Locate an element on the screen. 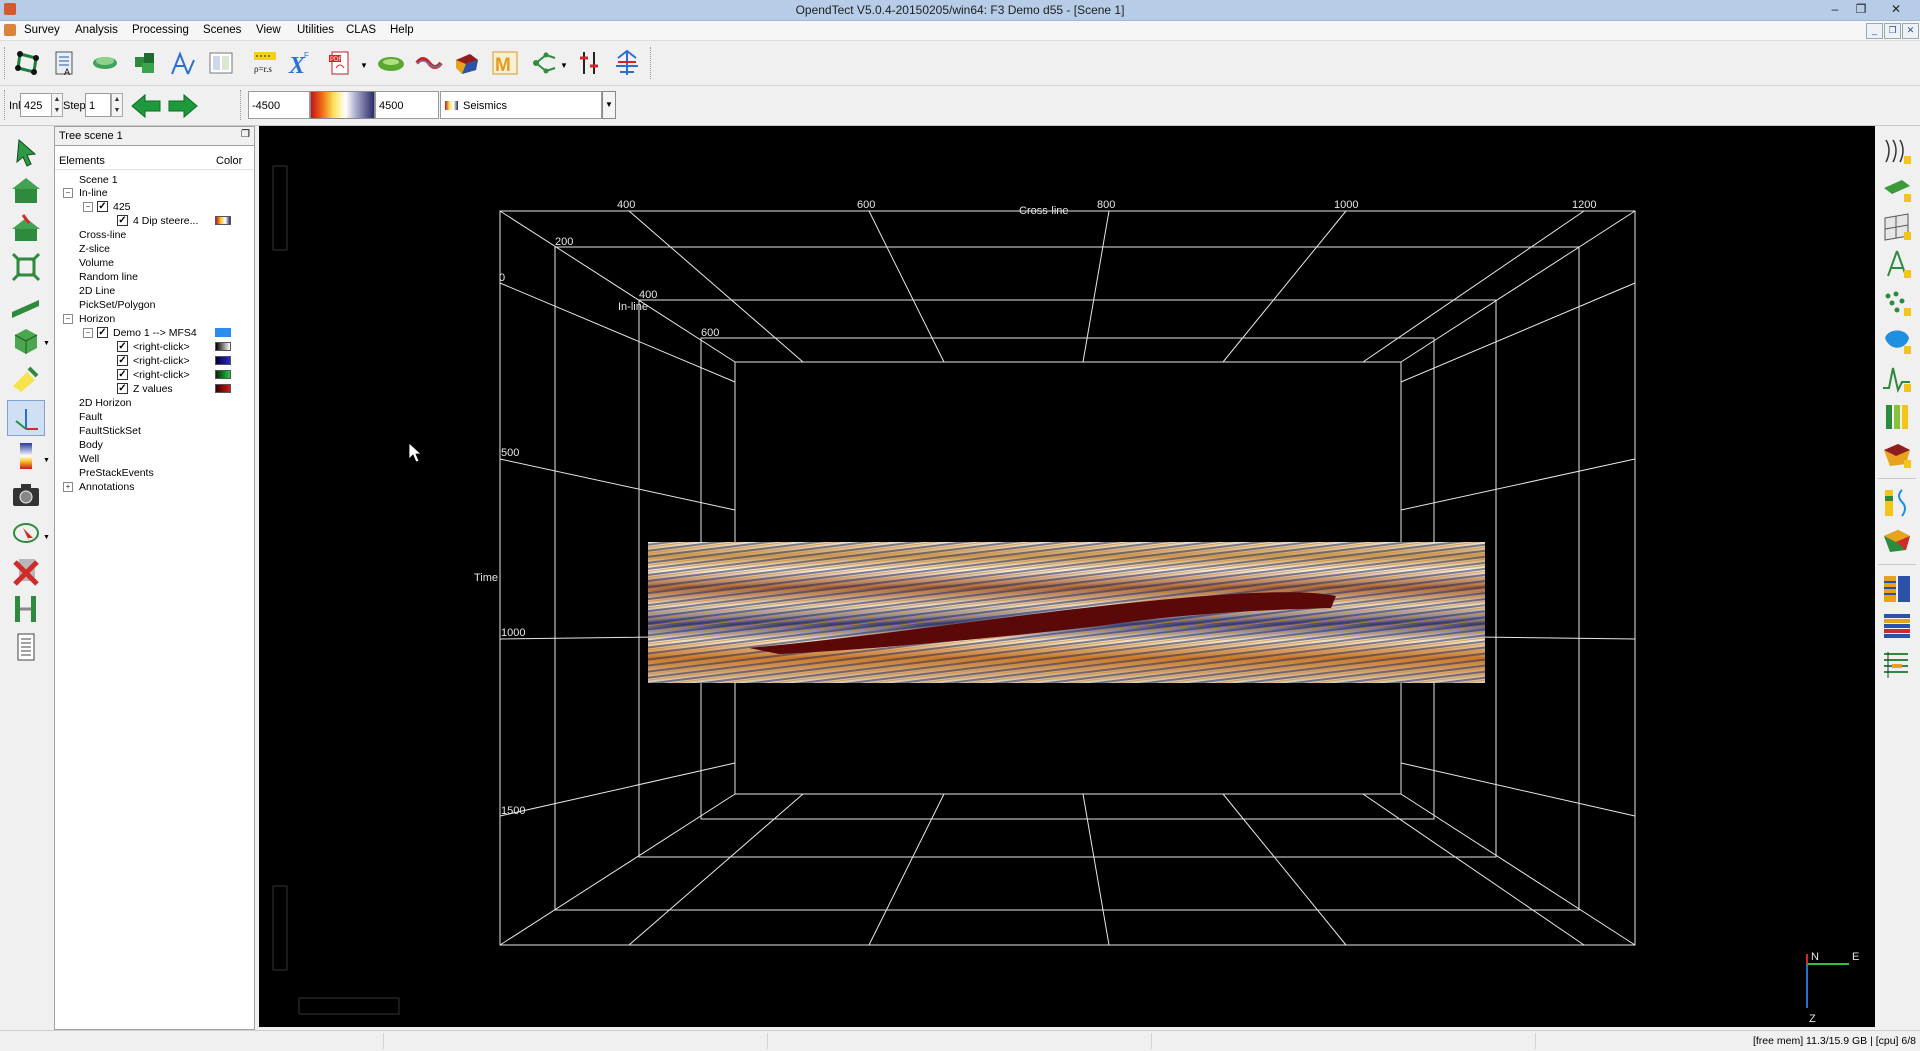 Image resolution: width=1920 pixels, height=1051 pixels. collapse-demo-horizon-icon: − is located at coordinates (88, 333).